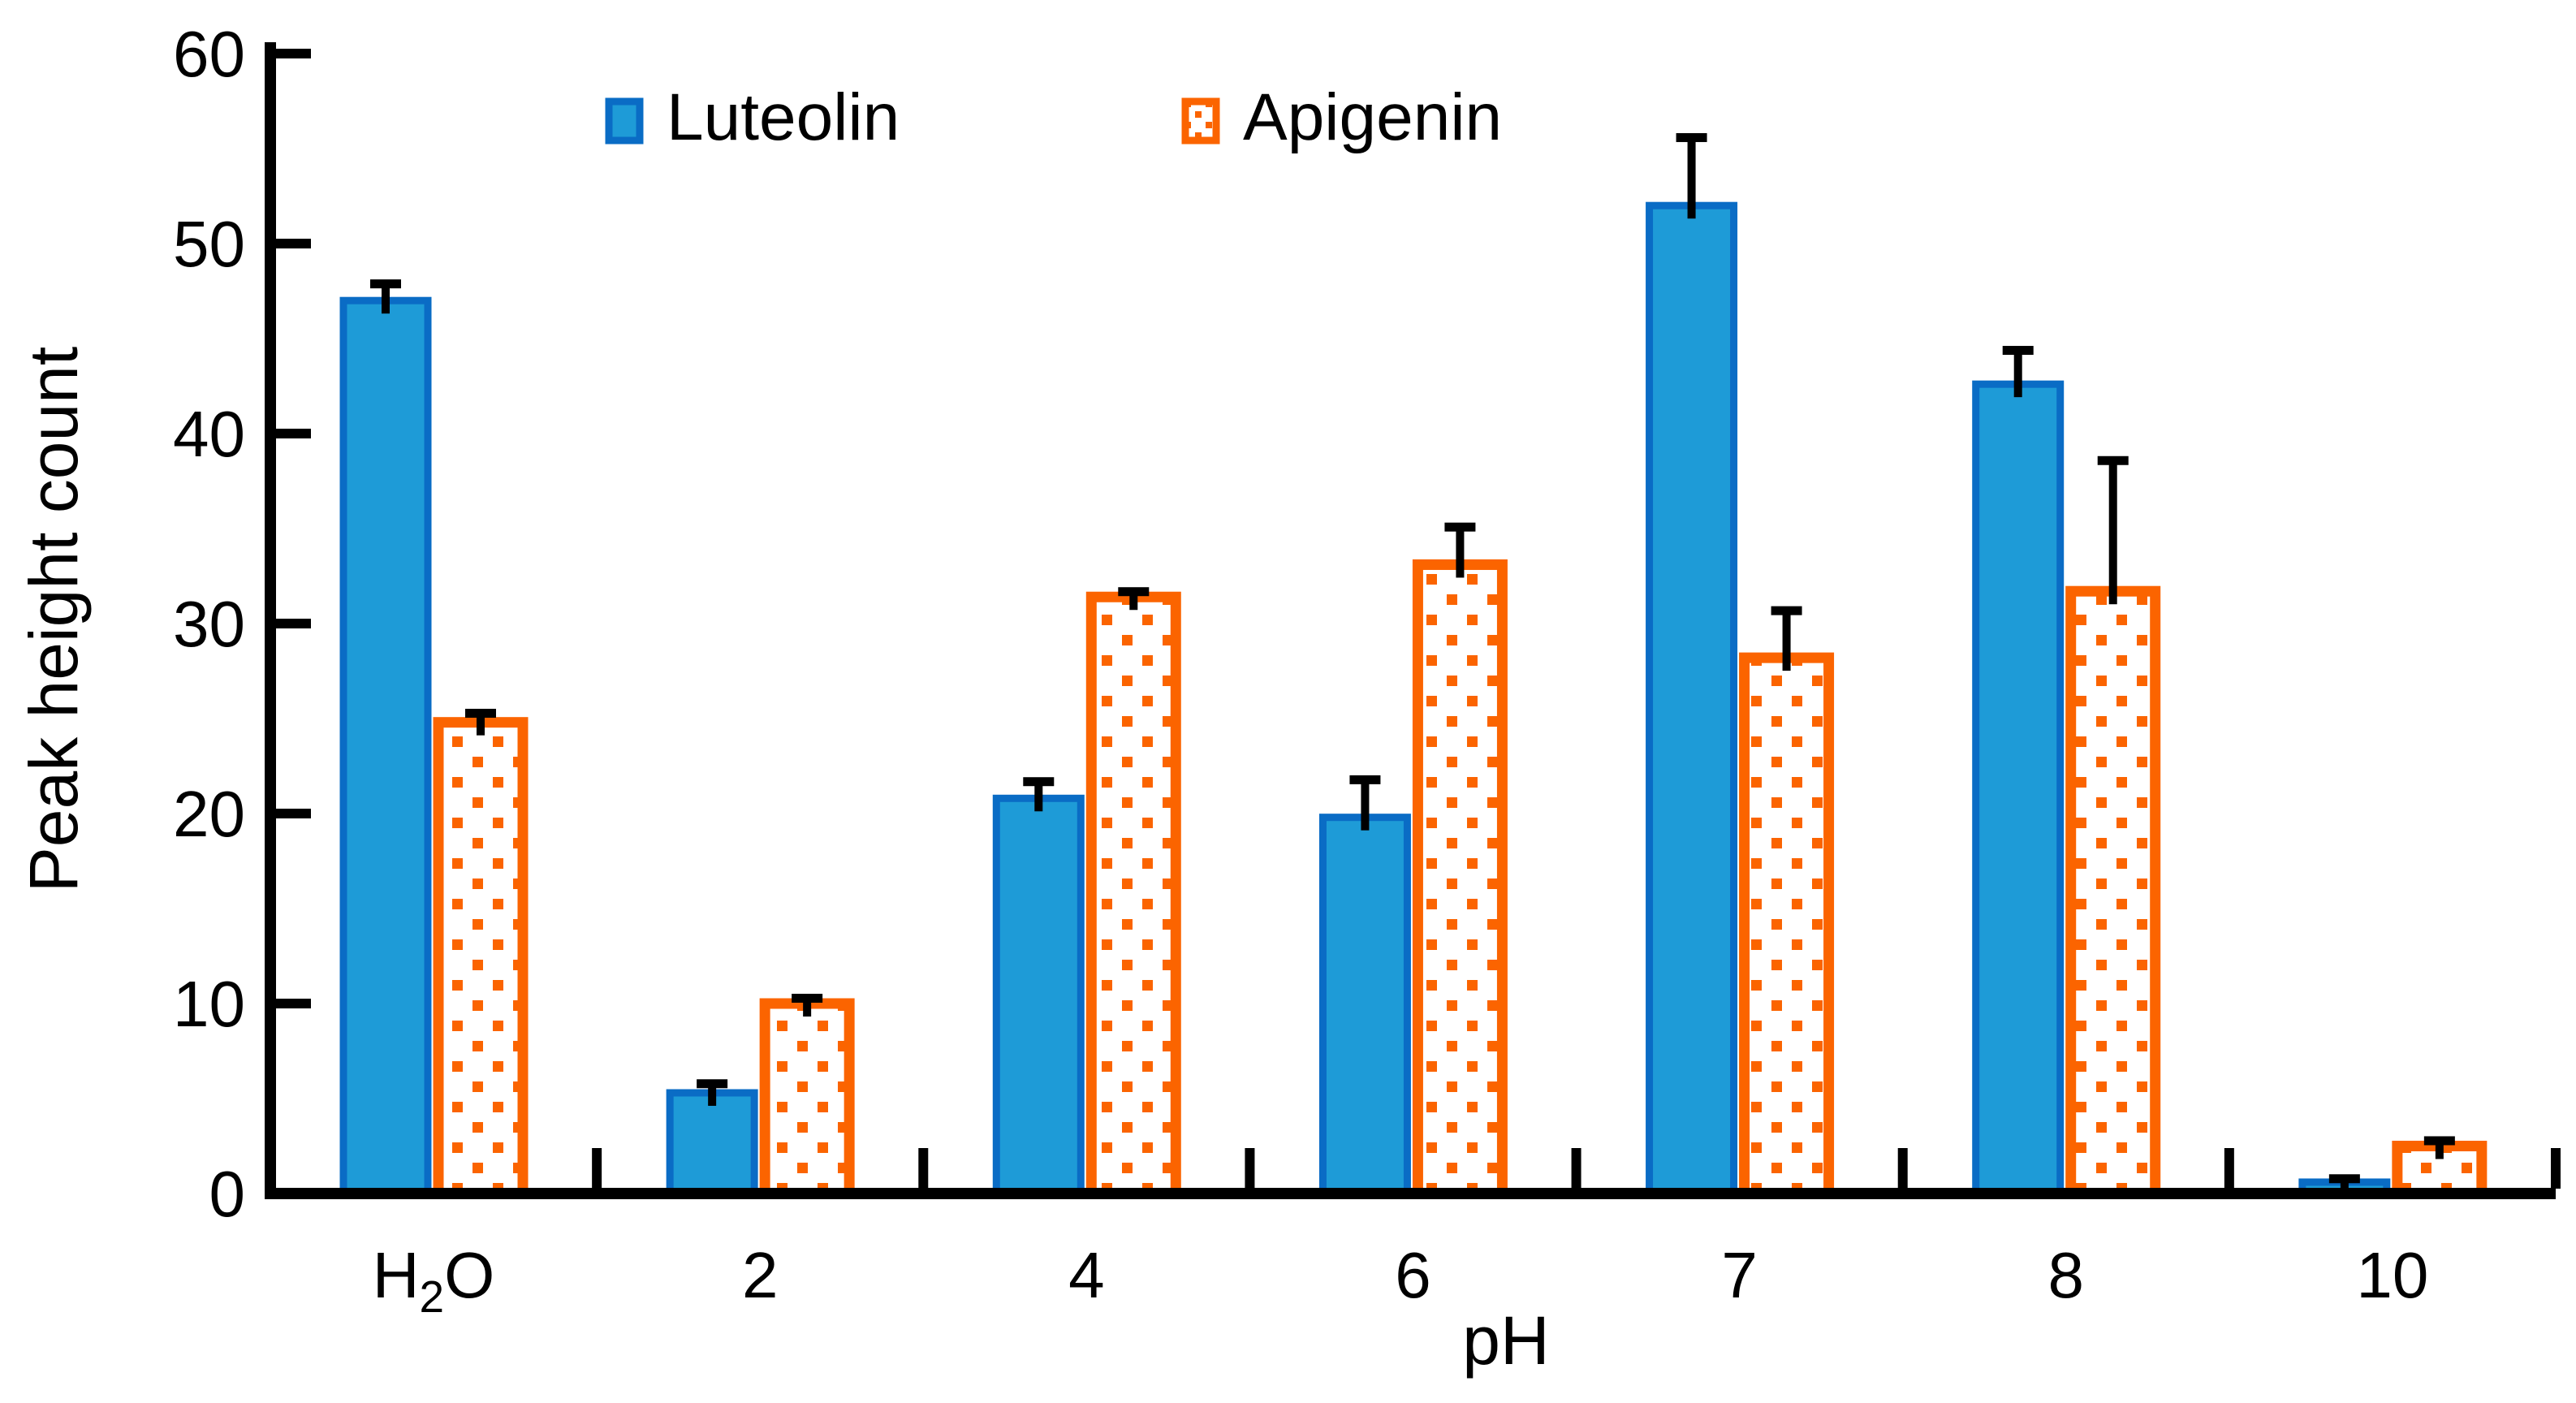  What do you see at coordinates (209, 624) in the screenshot?
I see `y-tick-label-30: 30` at bounding box center [209, 624].